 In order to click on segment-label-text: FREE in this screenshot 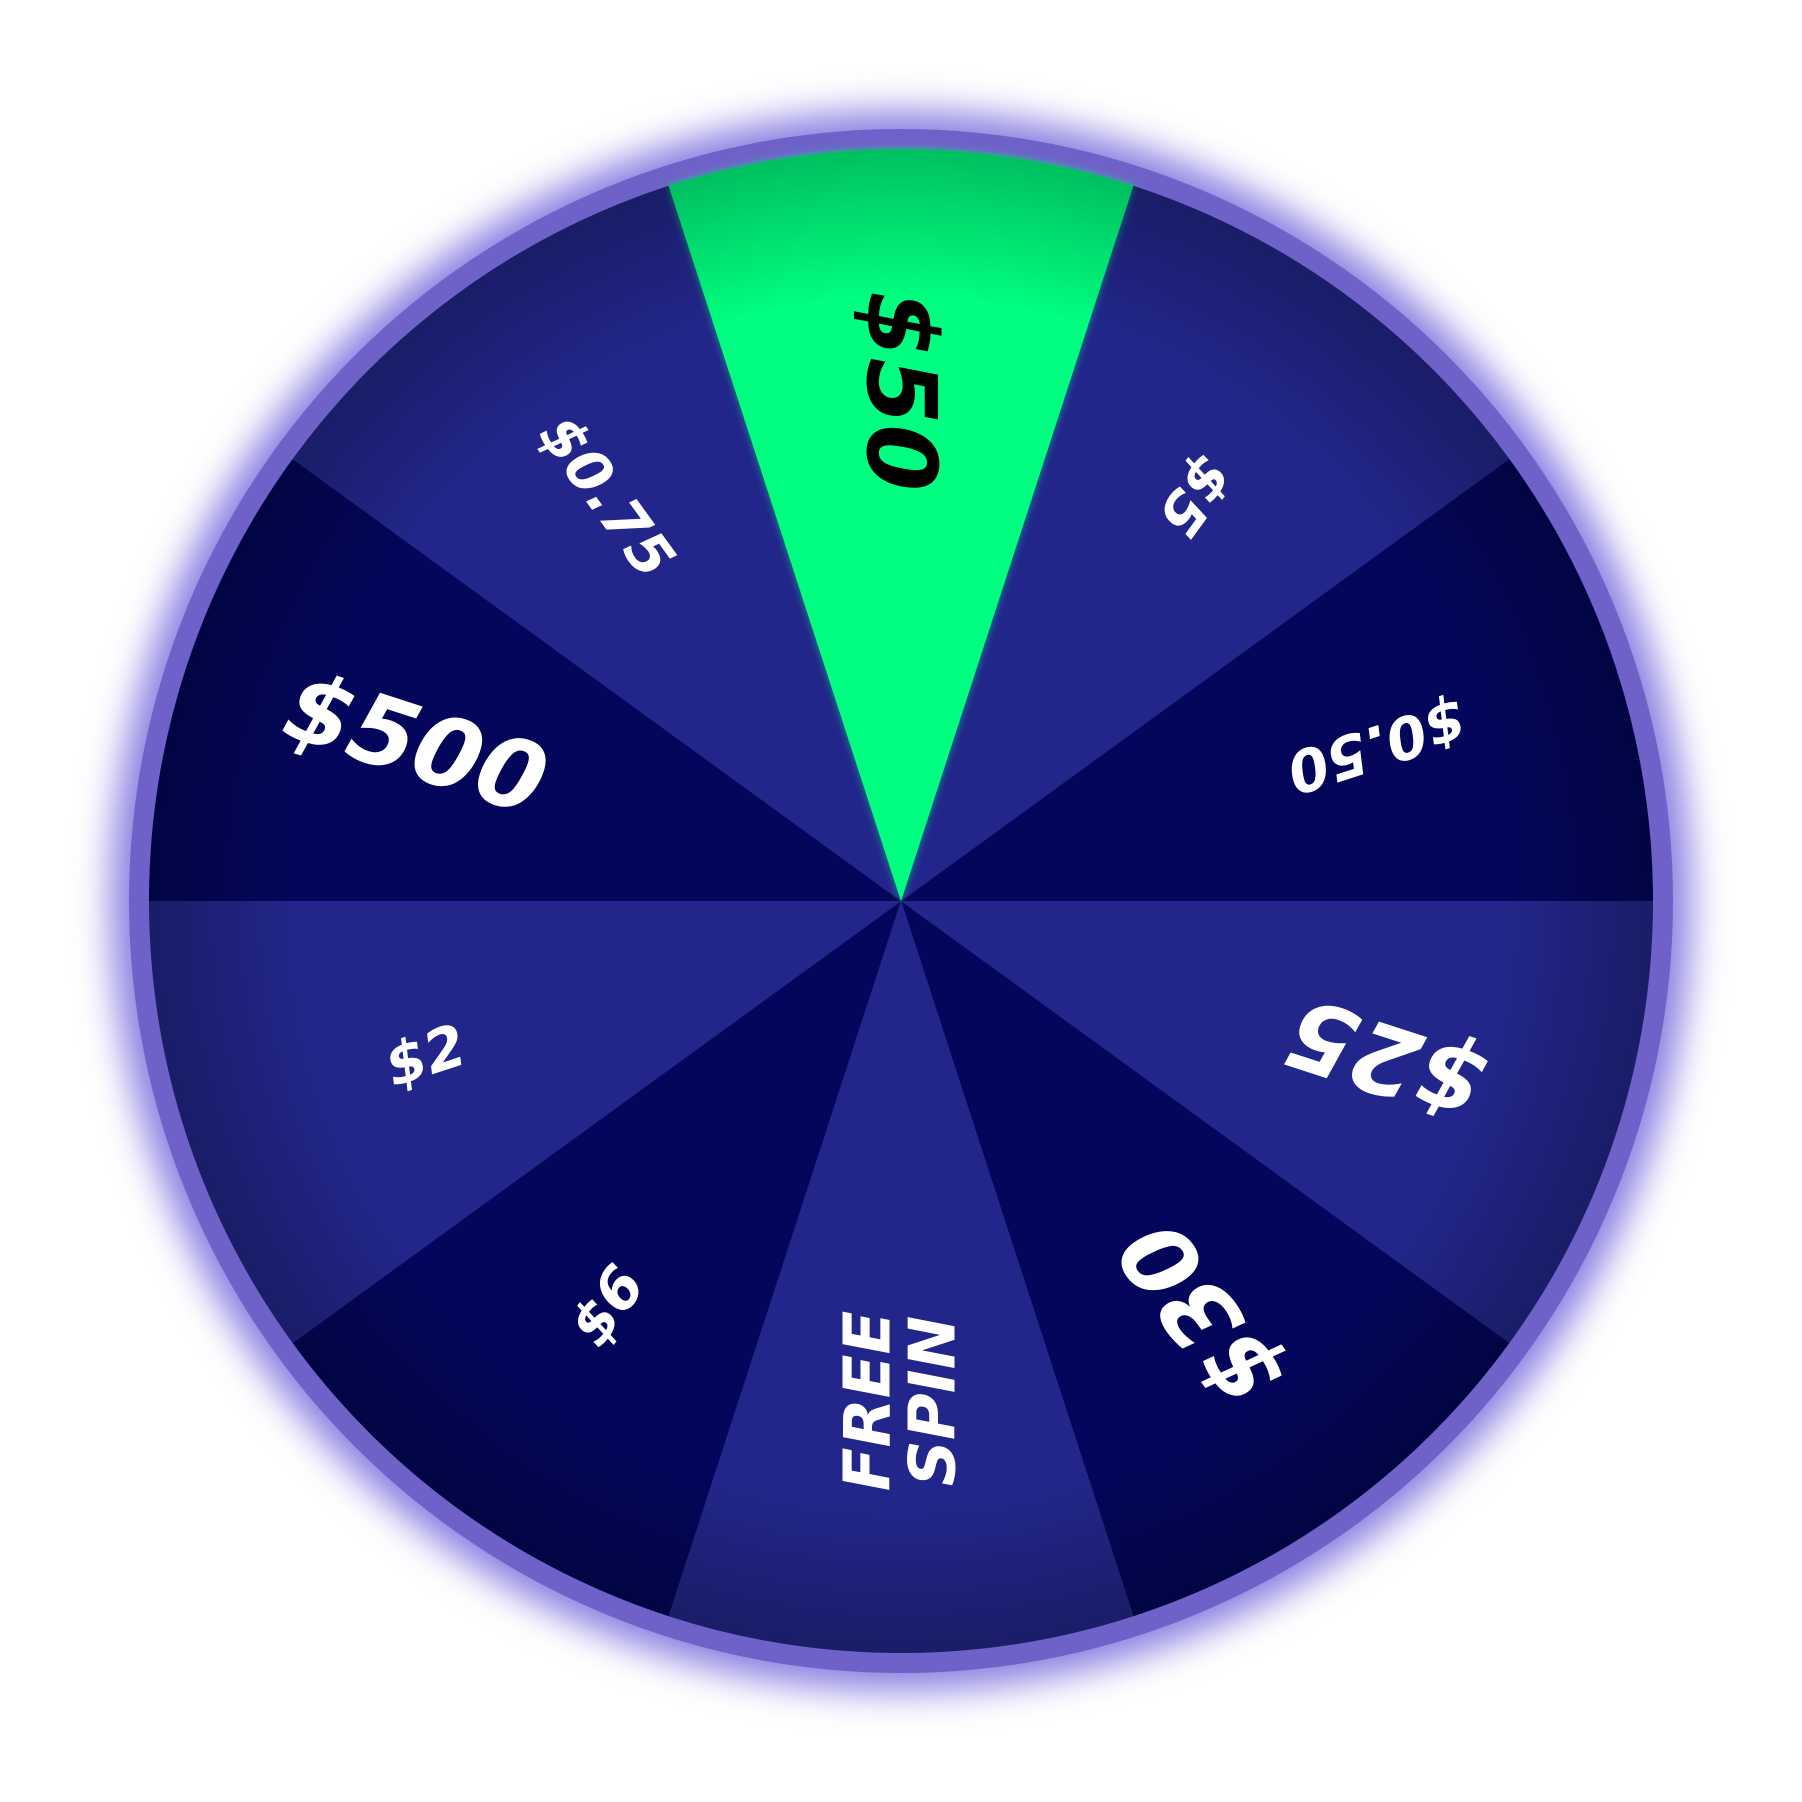, I will do `click(868, 1401)`.